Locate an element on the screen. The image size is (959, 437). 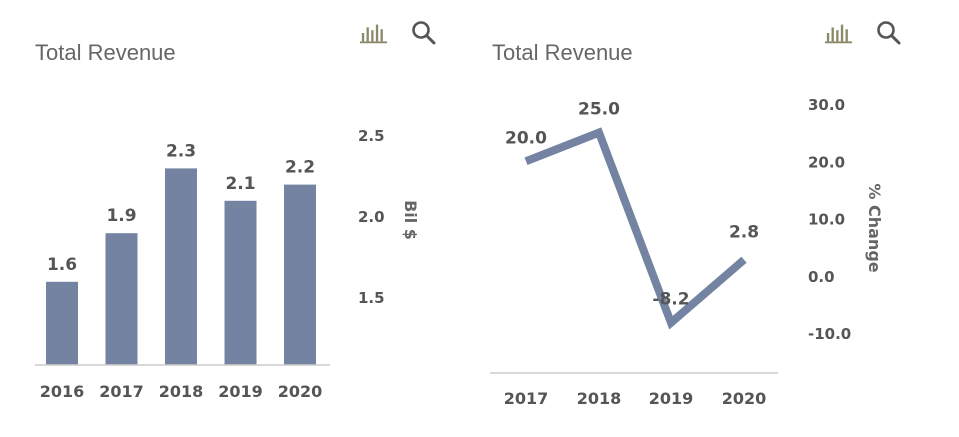
data-label: 25.0 is located at coordinates (599, 110).